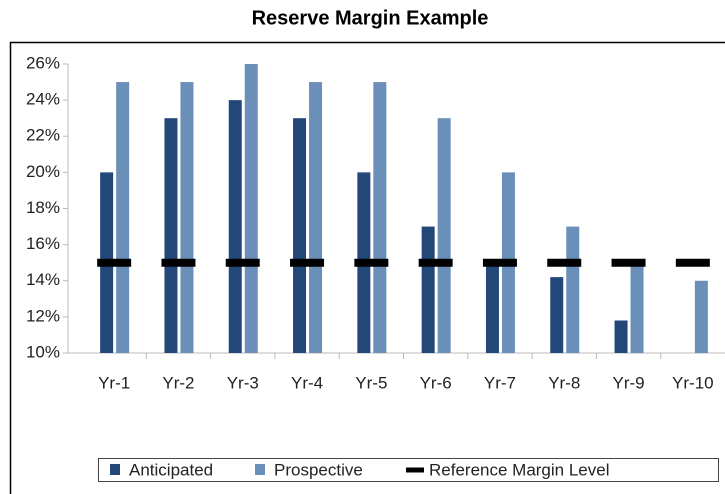 The image size is (725, 494). What do you see at coordinates (43, 243) in the screenshot?
I see `y-tick-label: 16%` at bounding box center [43, 243].